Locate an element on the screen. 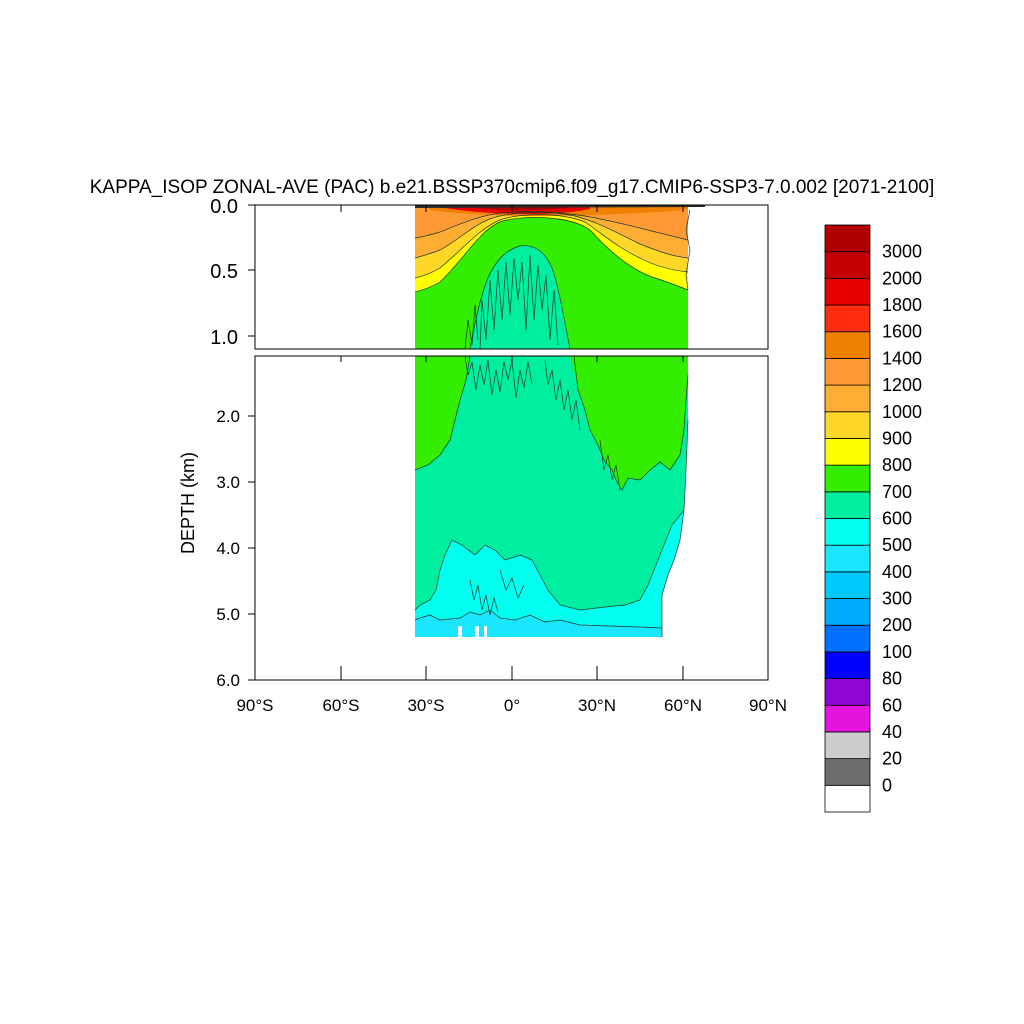  x-tick-label: 30°N is located at coordinates (597, 705).